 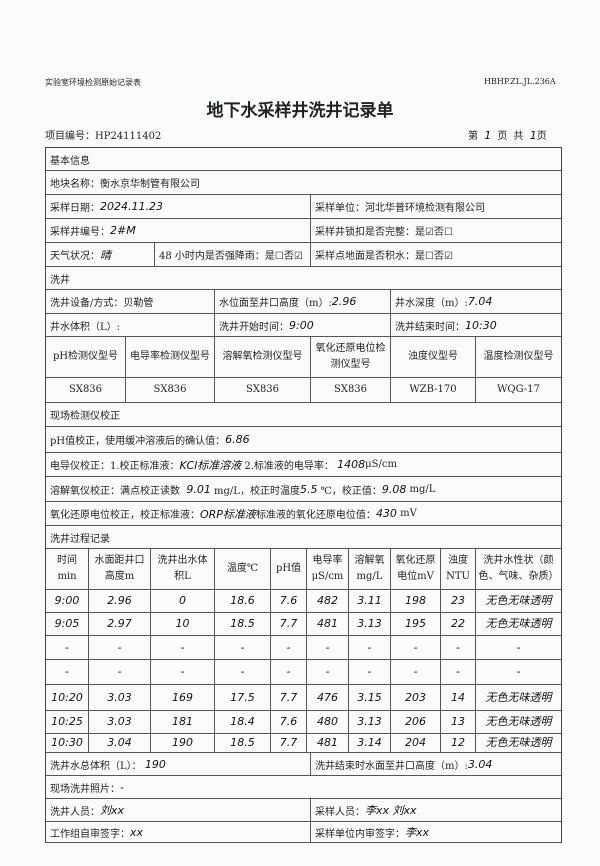 I want to click on process-cell: 17.5, so click(x=243, y=697).